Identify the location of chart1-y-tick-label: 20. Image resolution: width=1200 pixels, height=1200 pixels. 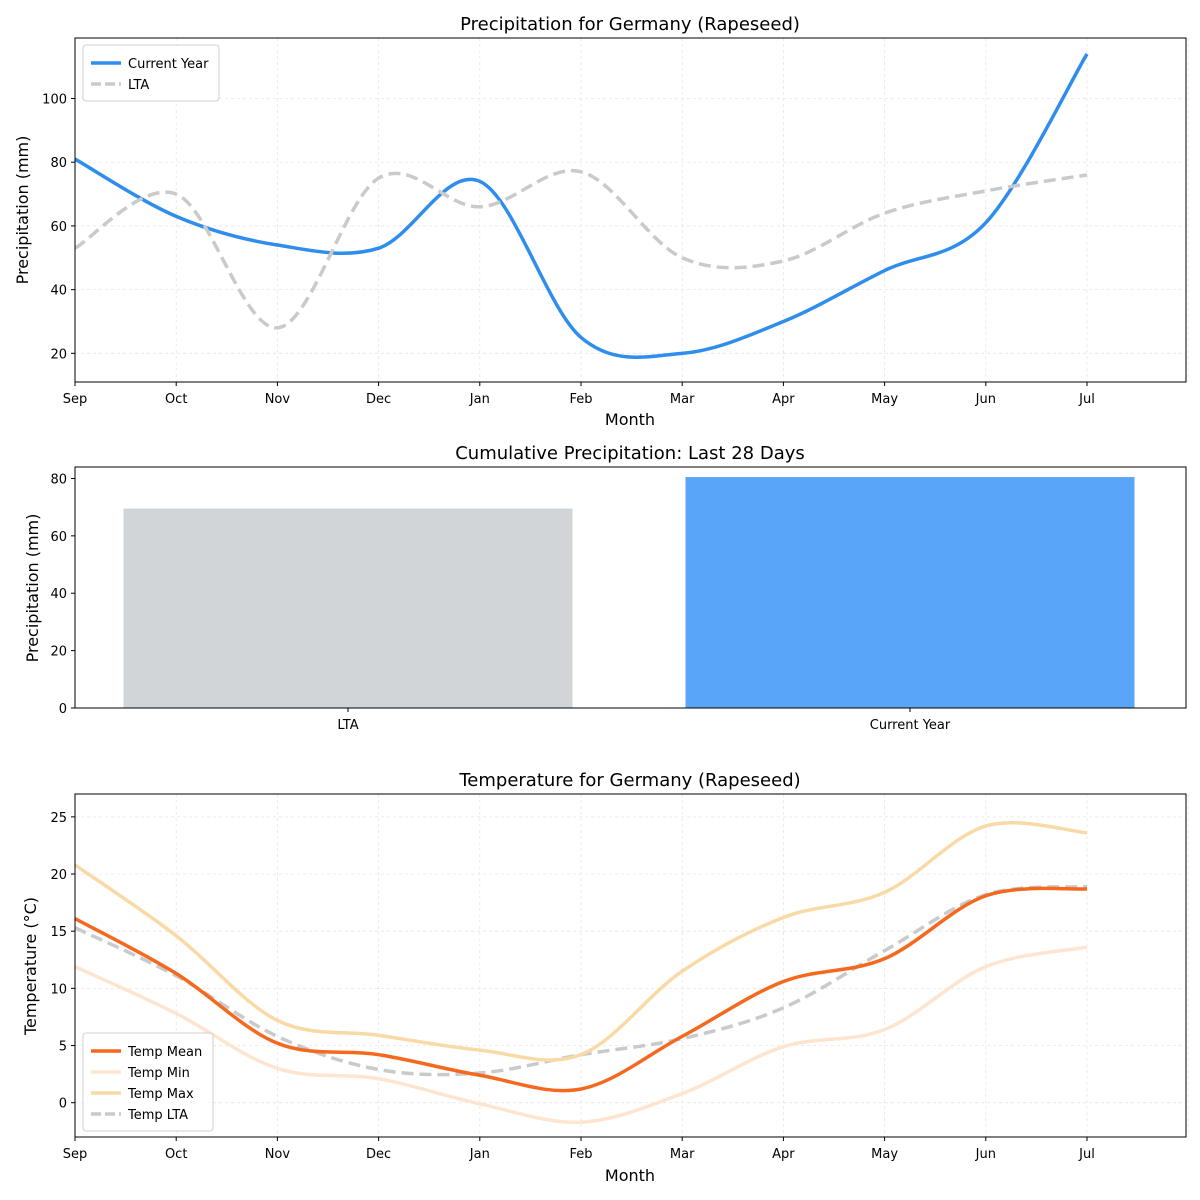
(58, 354).